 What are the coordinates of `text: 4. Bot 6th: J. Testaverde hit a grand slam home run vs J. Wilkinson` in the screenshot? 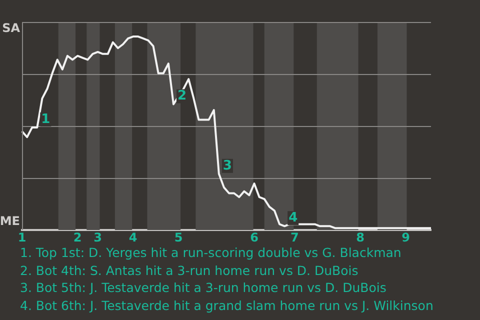 It's located at (227, 305).